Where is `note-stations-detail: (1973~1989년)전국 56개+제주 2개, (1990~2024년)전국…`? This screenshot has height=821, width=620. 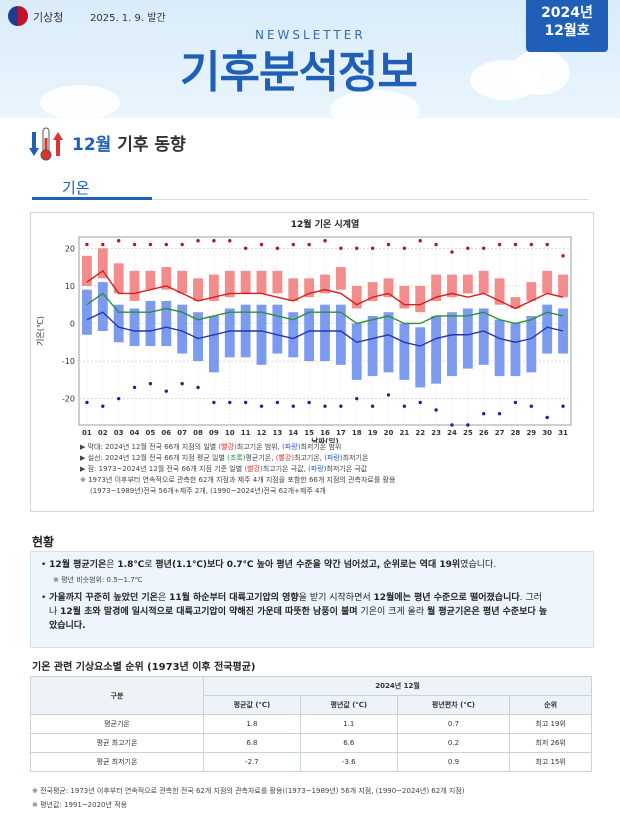
note-stations-detail: (1973~1989년)전국 56개+제주 2개, (1990~2024년)전국… is located at coordinates (208, 491).